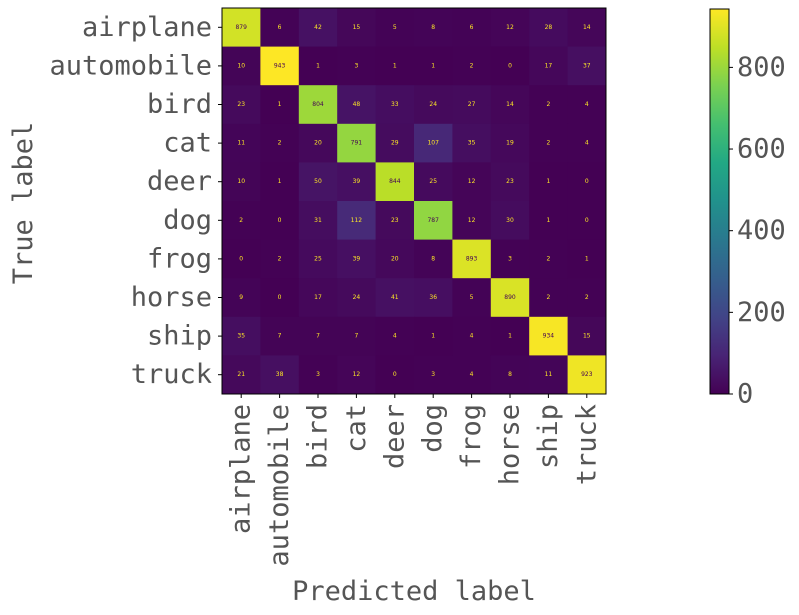 The height and width of the screenshot is (615, 799). What do you see at coordinates (356, 336) in the screenshot?
I see `cell-value-label: 7` at bounding box center [356, 336].